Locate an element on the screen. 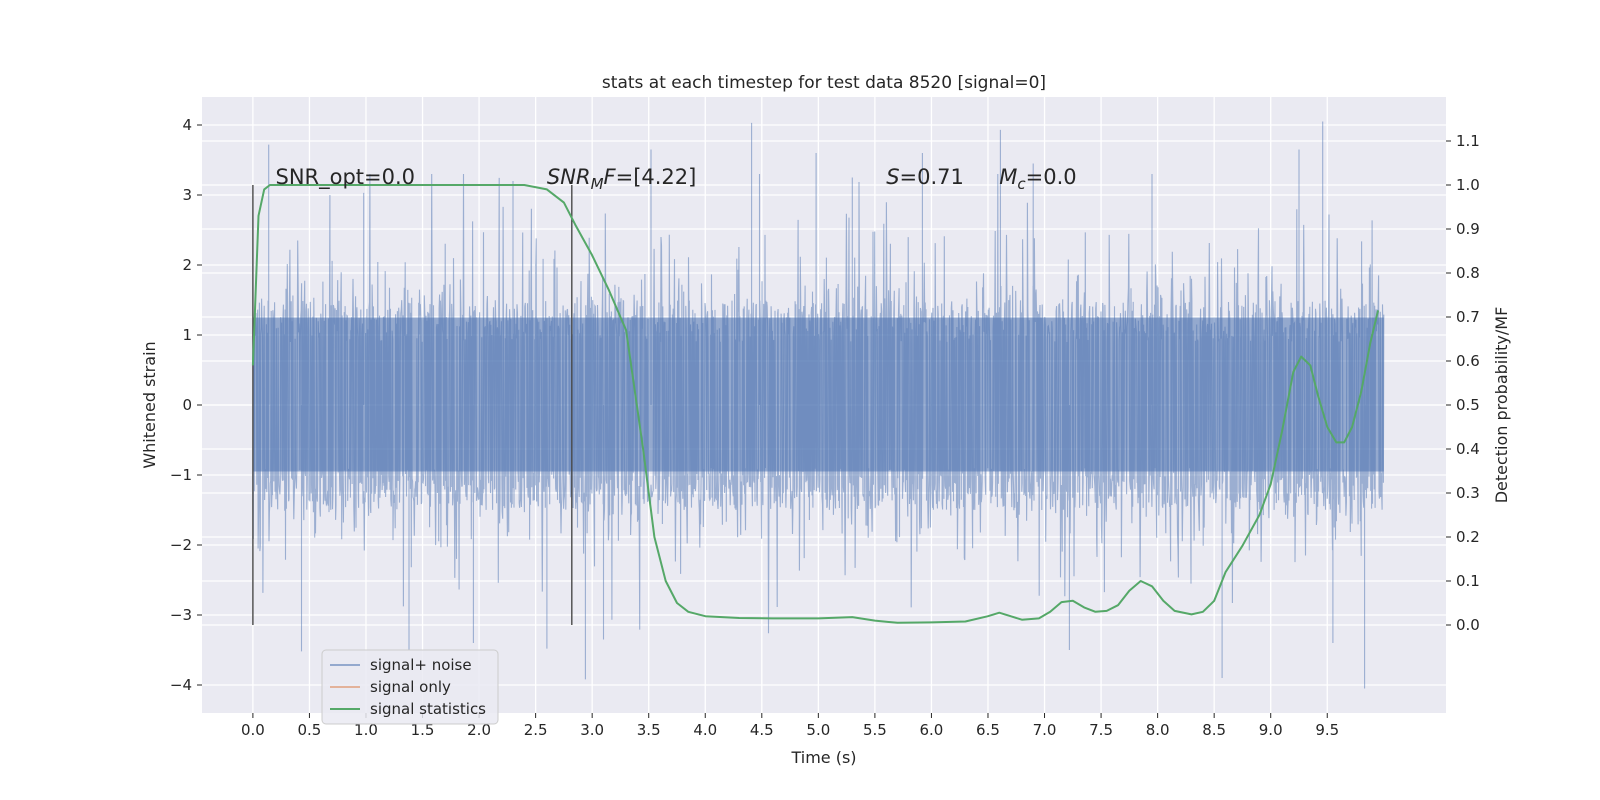 The image size is (1600, 800). x-tick-label: 4.5 is located at coordinates (762, 730).